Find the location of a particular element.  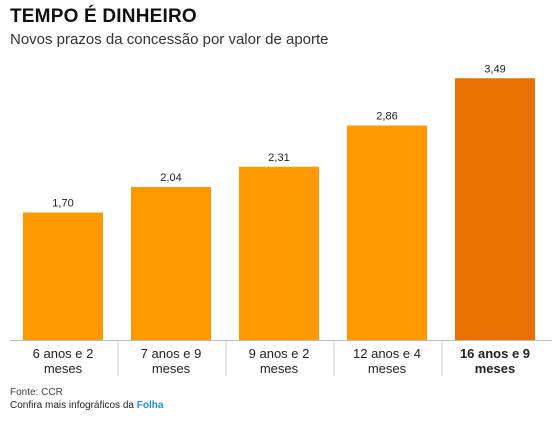

chart-title: TEMPO É DINHEIRO is located at coordinates (103, 16).